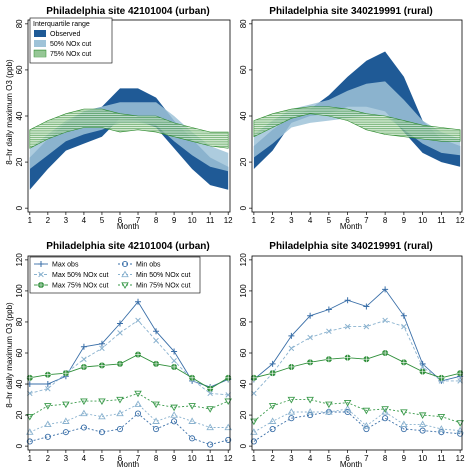  Describe the element at coordinates (154, 286) in the screenshot. I see `legend-item-min-75-cut: Min 75% NOx cut` at that location.